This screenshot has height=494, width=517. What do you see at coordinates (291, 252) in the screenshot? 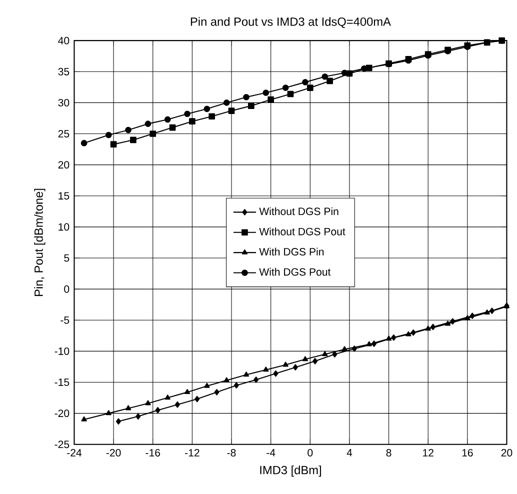
I see `legend-label: With DGS Pin` at bounding box center [291, 252].